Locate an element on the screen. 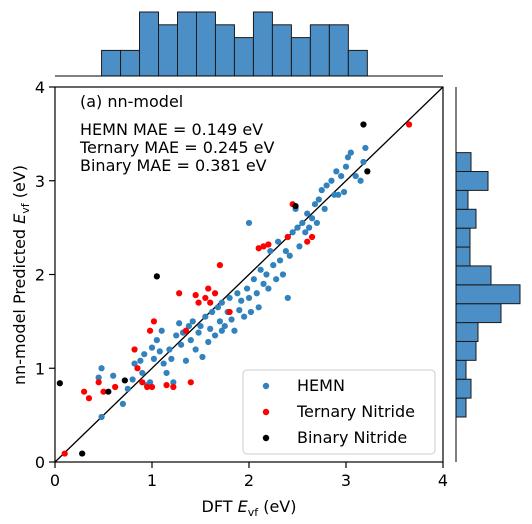 The height and width of the screenshot is (524, 532). x-axis-title: DFT Evf (eV) is located at coordinates (249, 508).